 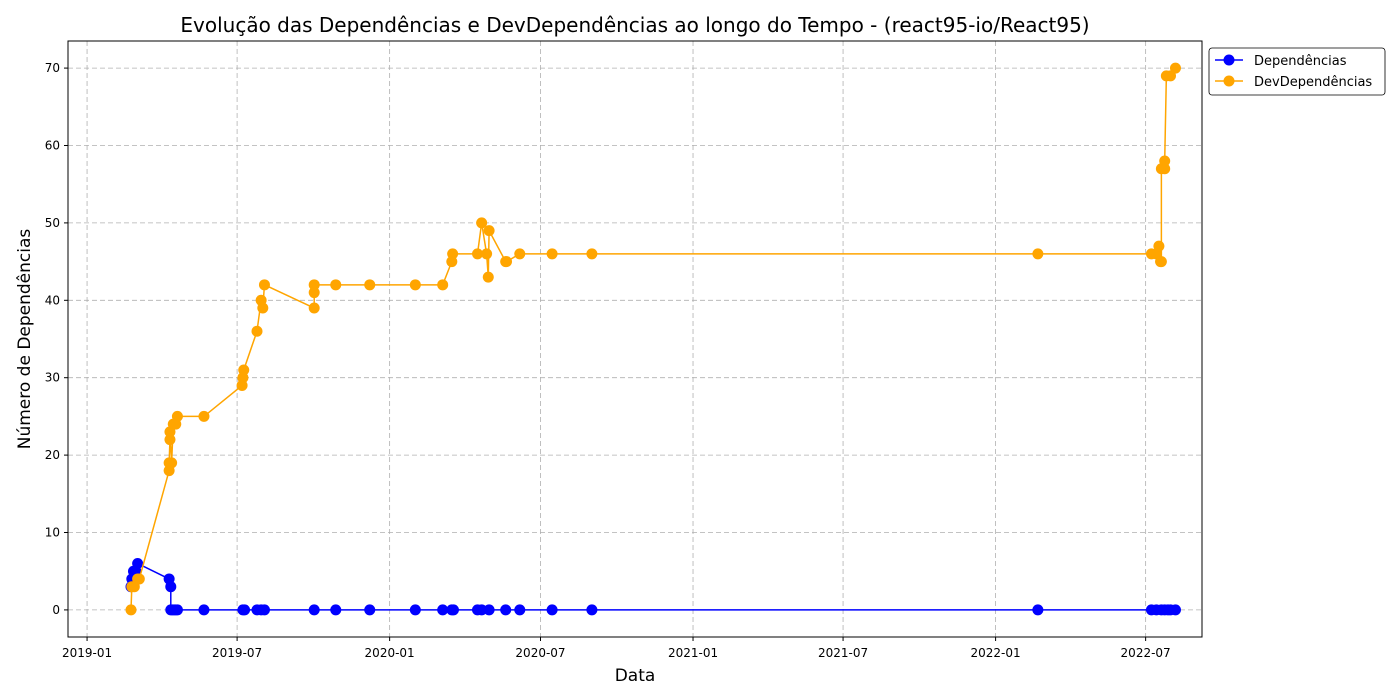 What do you see at coordinates (390, 653) in the screenshot?
I see `x-tick-label: 2020-01` at bounding box center [390, 653].